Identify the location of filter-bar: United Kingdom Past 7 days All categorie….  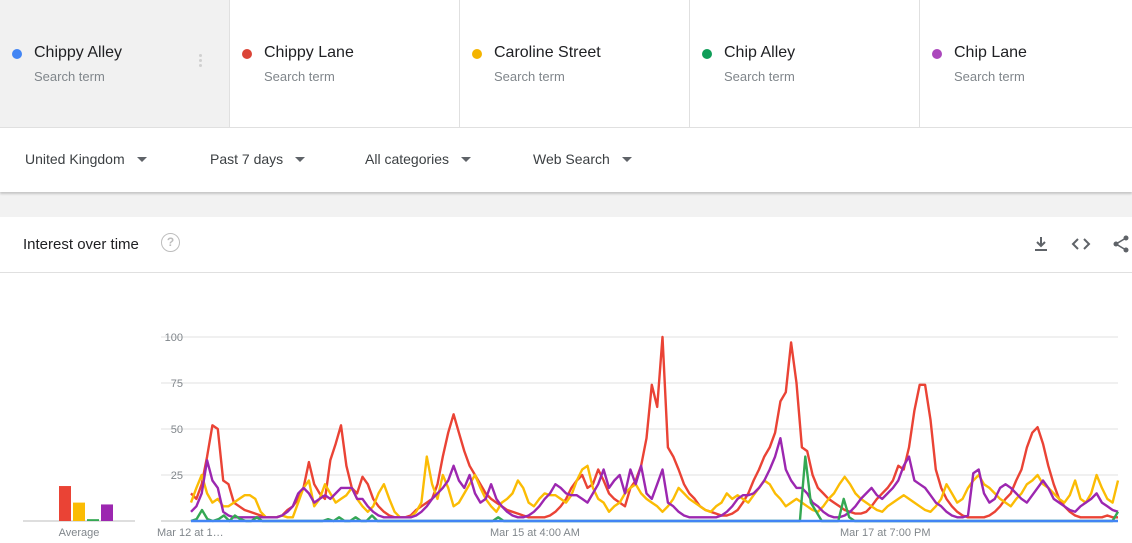
(566, 160).